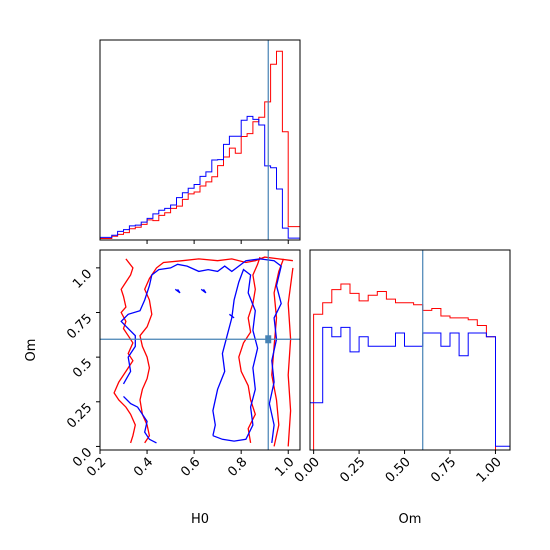 Image resolution: width=550 pixels, height=550 pixels. I want to click on h0-marginal-frame, so click(200, 140).